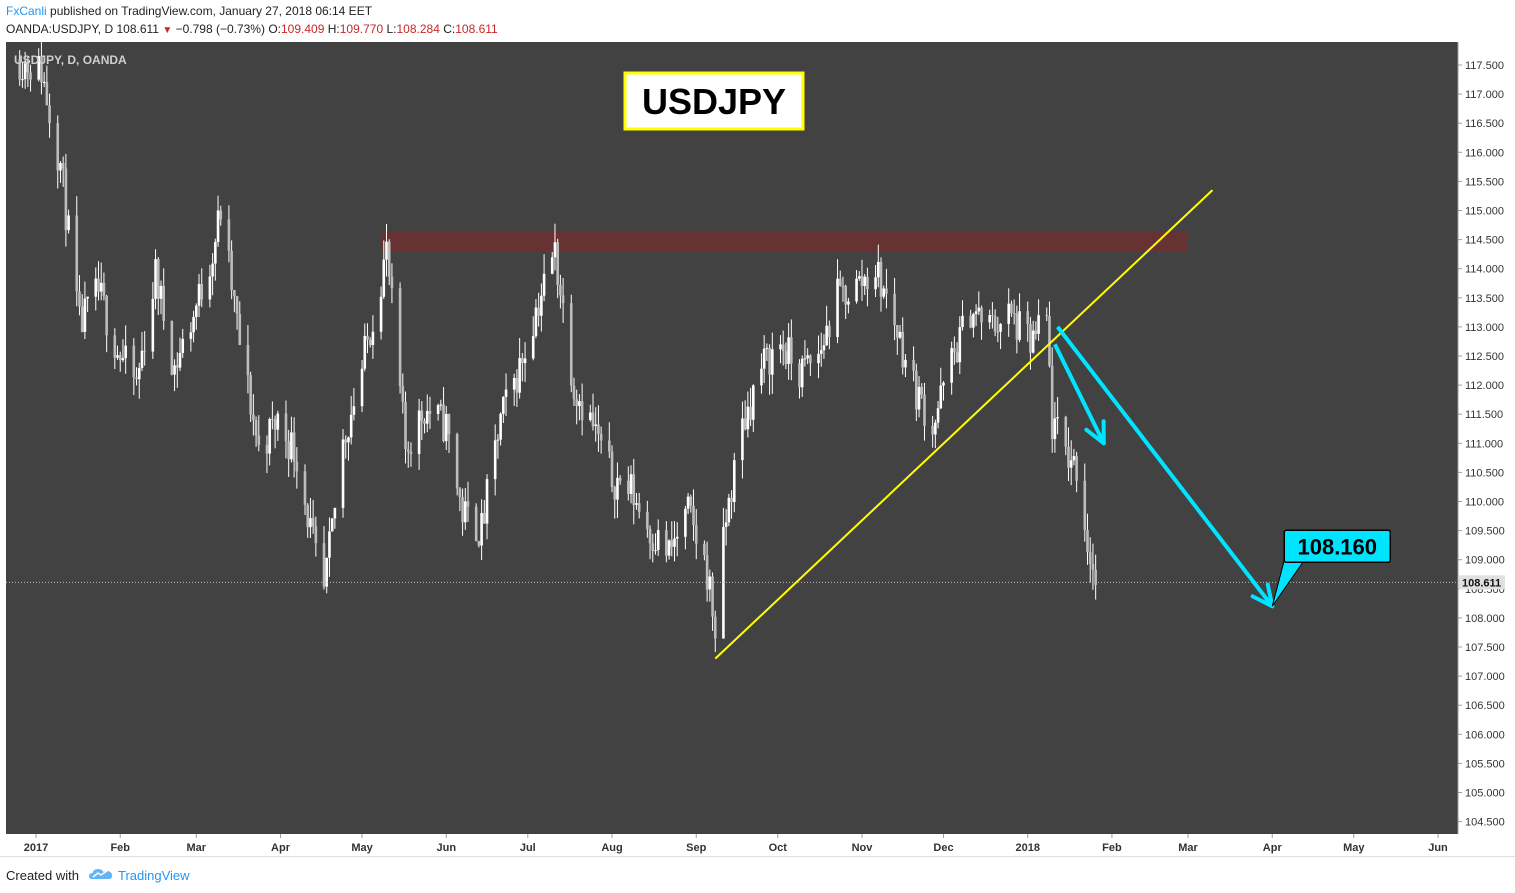 The image size is (1515, 893). I want to click on price-tick-label: 116.000, so click(1484, 153).